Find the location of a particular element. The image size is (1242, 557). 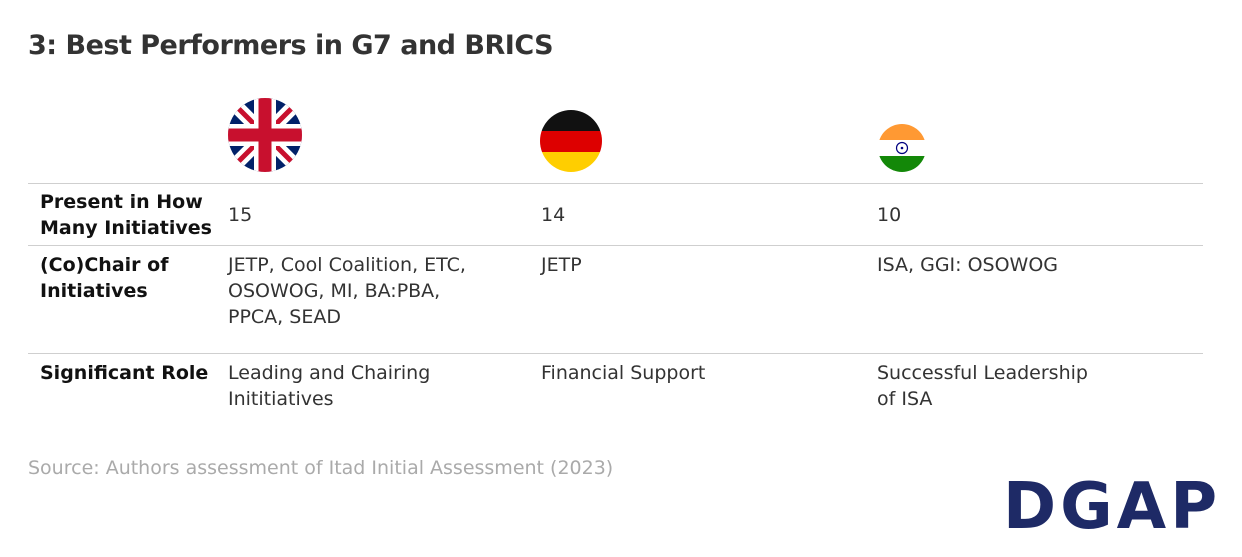

table-cell: 10 is located at coordinates (889, 215).